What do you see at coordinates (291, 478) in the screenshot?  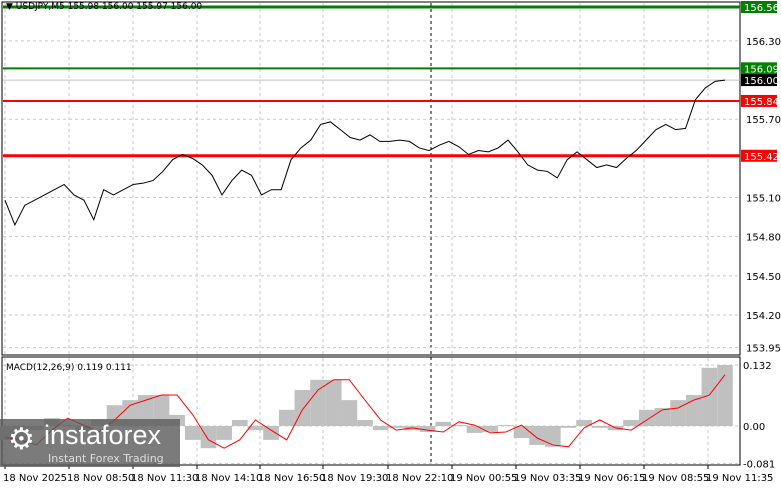 I see `x-tick-label: 18 Nov 16:50` at bounding box center [291, 478].